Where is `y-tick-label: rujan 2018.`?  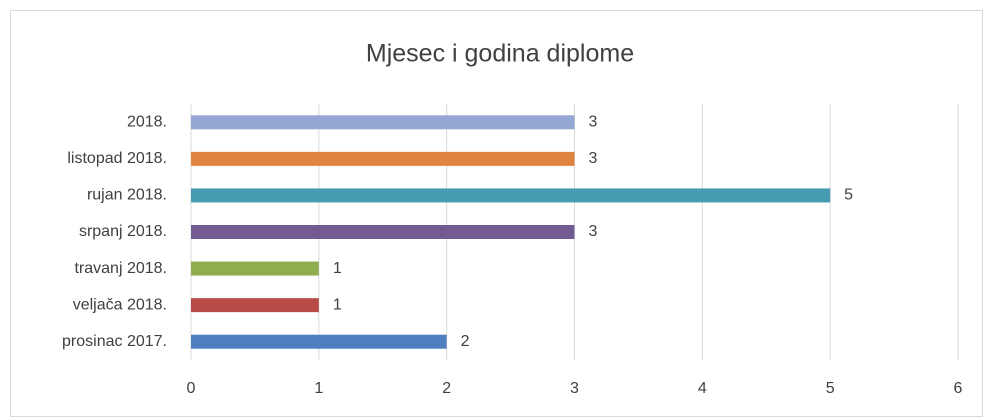
y-tick-label: rujan 2018. is located at coordinates (127, 195).